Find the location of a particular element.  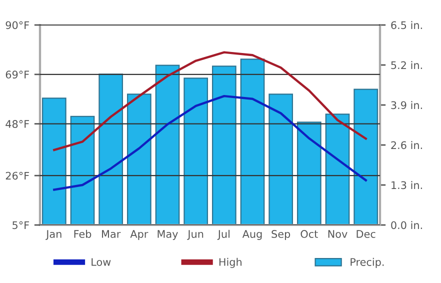

x-tick-label: Sep is located at coordinates (281, 235).